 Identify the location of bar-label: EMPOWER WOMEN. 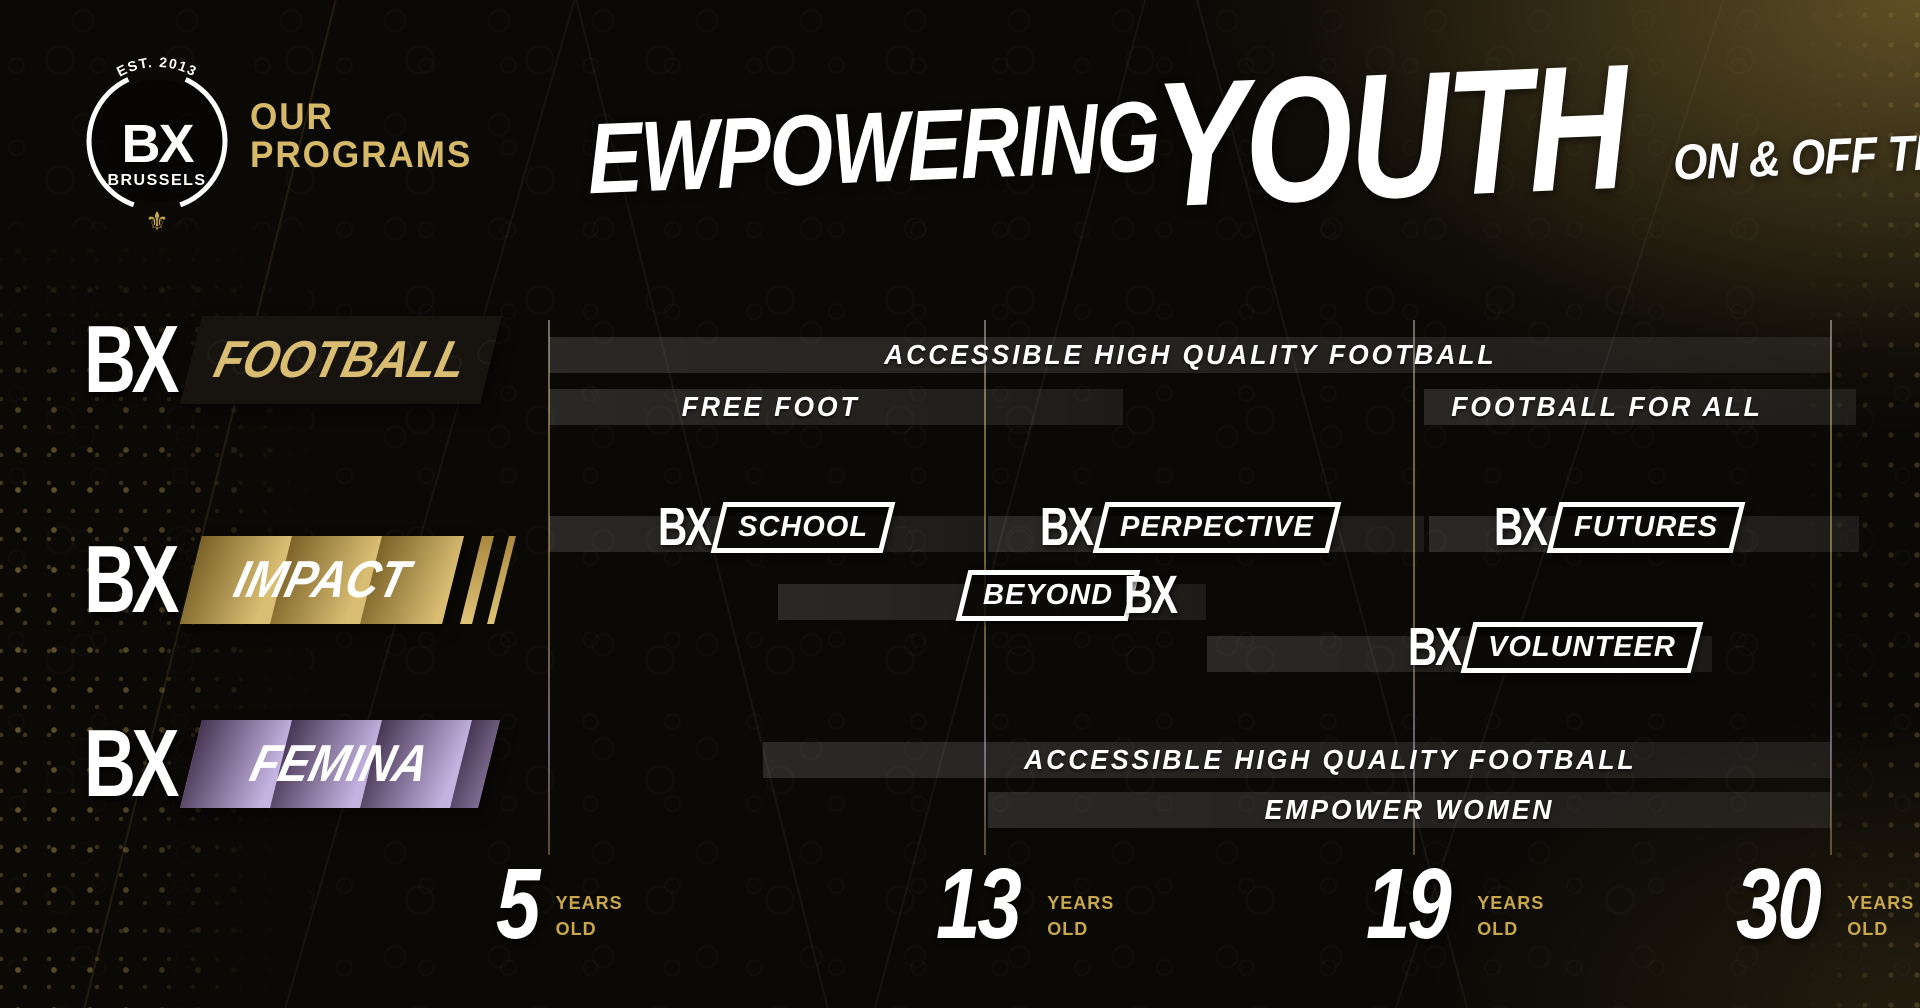
(1409, 809).